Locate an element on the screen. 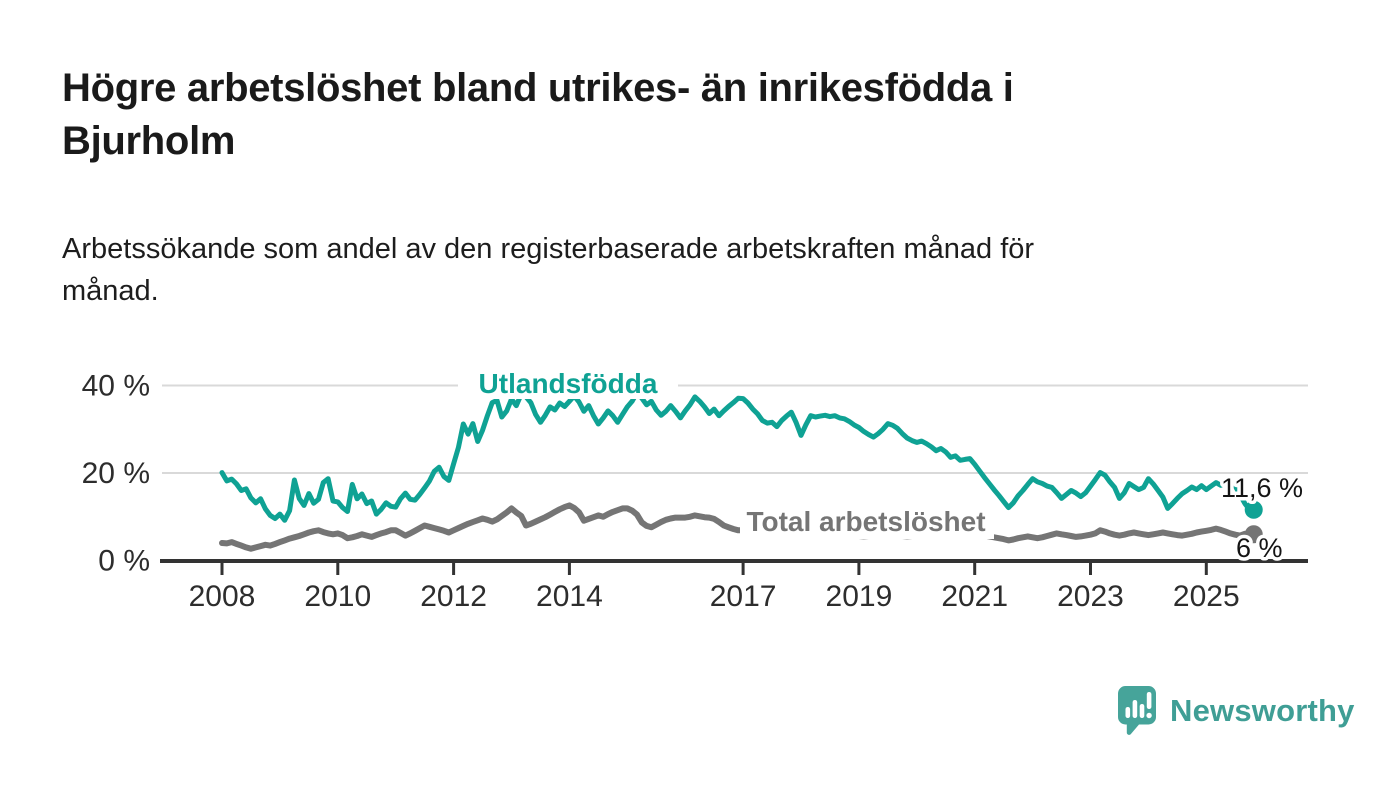  series-line-utlandsfodda is located at coordinates (736, 456).